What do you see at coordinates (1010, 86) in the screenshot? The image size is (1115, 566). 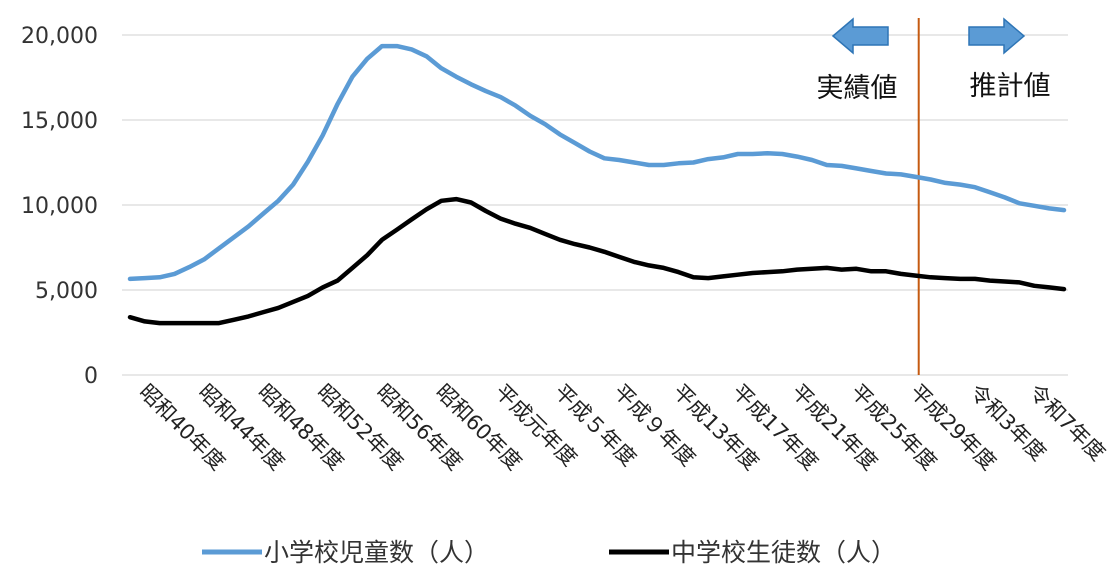 I see `forecast-values-label: 推計値` at bounding box center [1010, 86].